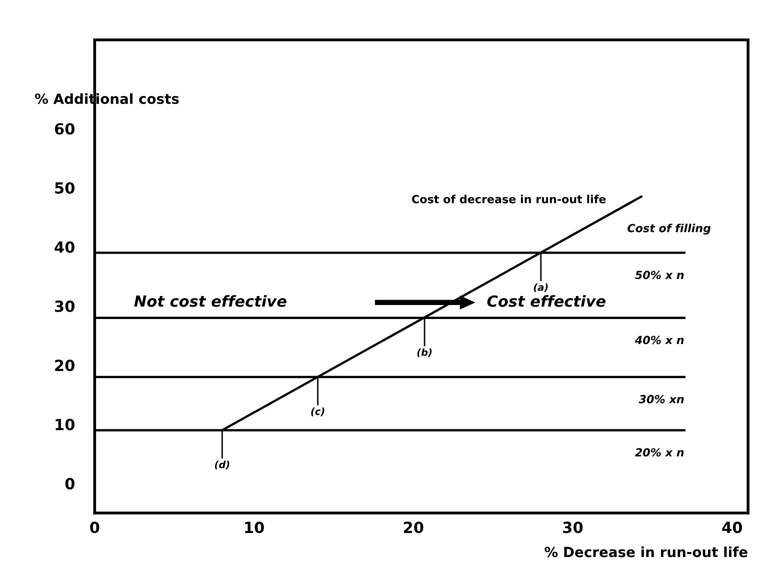  Describe the element at coordinates (732, 528) in the screenshot. I see `x-tick-label: 40` at that location.